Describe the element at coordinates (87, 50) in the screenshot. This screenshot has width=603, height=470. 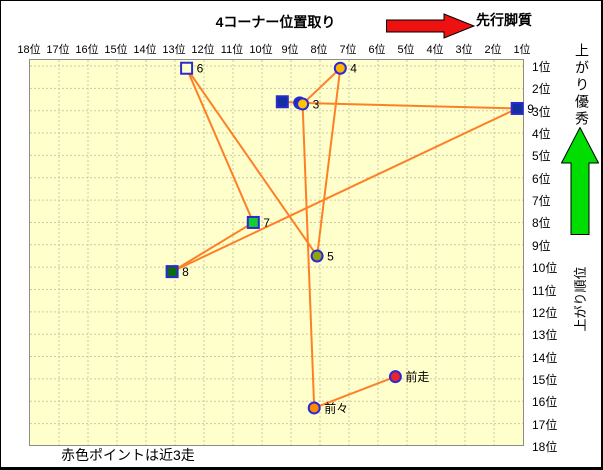
I see `x-axis-label: 16位` at that location.